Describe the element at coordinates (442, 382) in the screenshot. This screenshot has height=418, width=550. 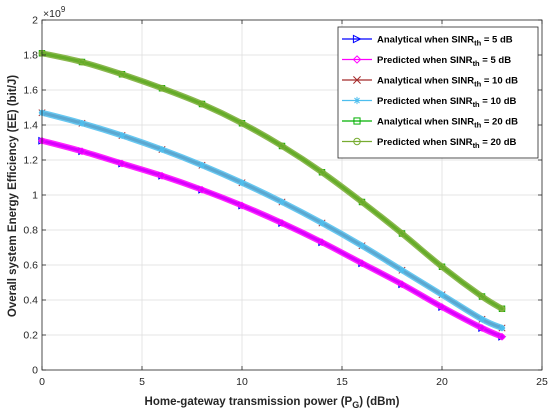
I see `x-tick-label: 20` at that location.